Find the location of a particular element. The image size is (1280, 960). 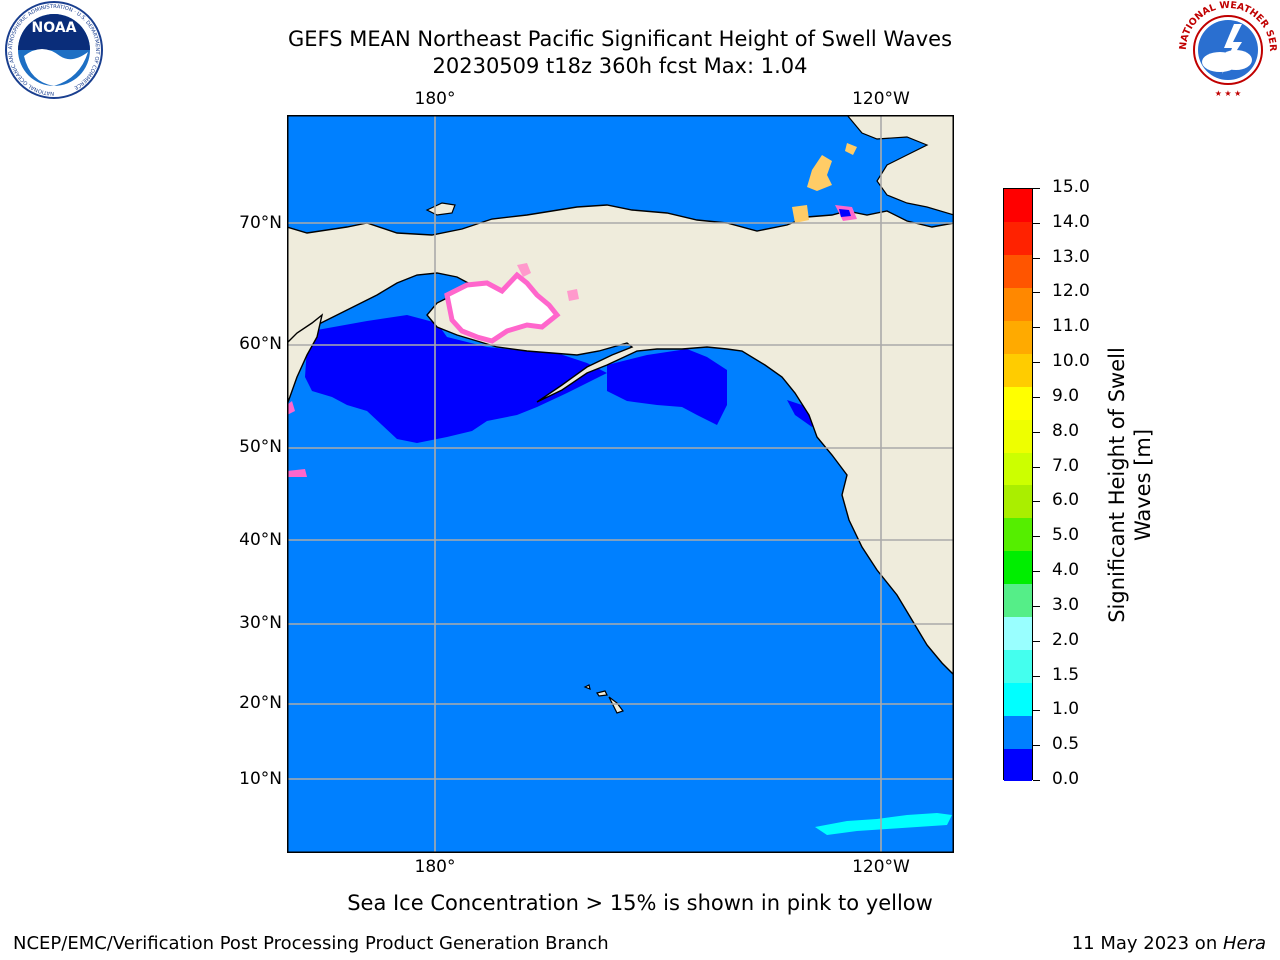

colorbar-axis-label: Significant Height of Swell Waves [m] is located at coordinates (1130, 485).